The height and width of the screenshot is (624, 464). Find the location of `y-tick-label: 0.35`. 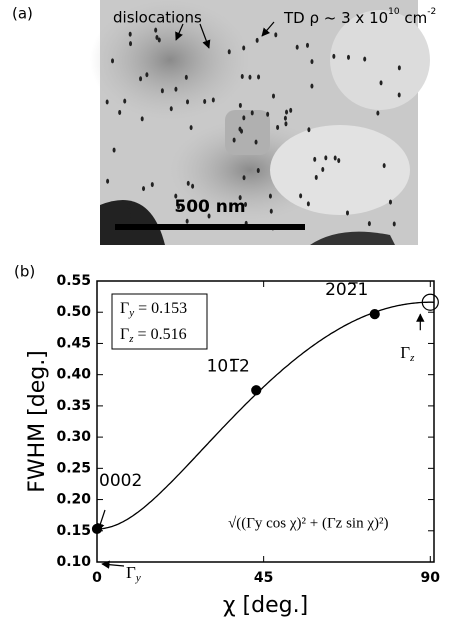

y-tick-label: 0.35 is located at coordinates (73, 406).